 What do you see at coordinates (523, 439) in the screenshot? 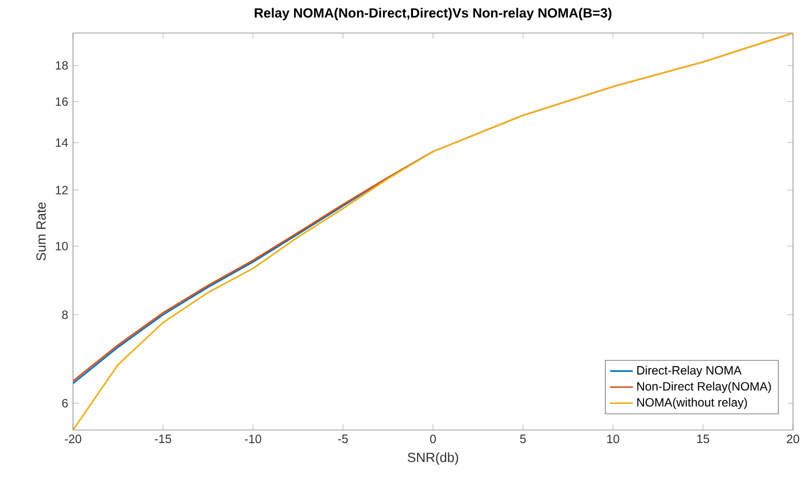
I see `x-tick-label: 5` at bounding box center [523, 439].